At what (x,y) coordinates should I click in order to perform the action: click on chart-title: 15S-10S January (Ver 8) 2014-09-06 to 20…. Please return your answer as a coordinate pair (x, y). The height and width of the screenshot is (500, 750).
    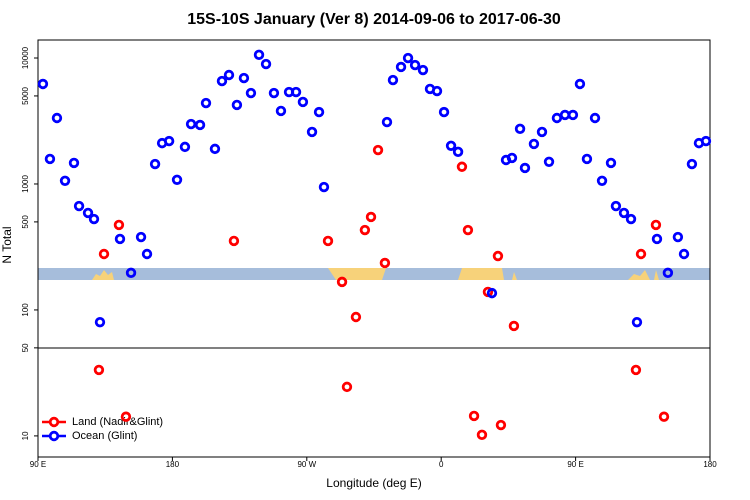
    Looking at the image, I should click on (374, 19).